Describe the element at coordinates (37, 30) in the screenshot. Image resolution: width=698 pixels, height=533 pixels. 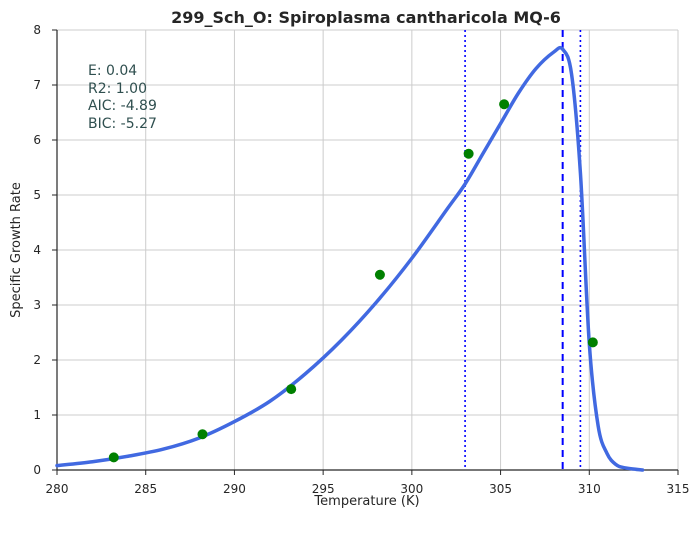
I see `y-tick-label: 8` at that location.